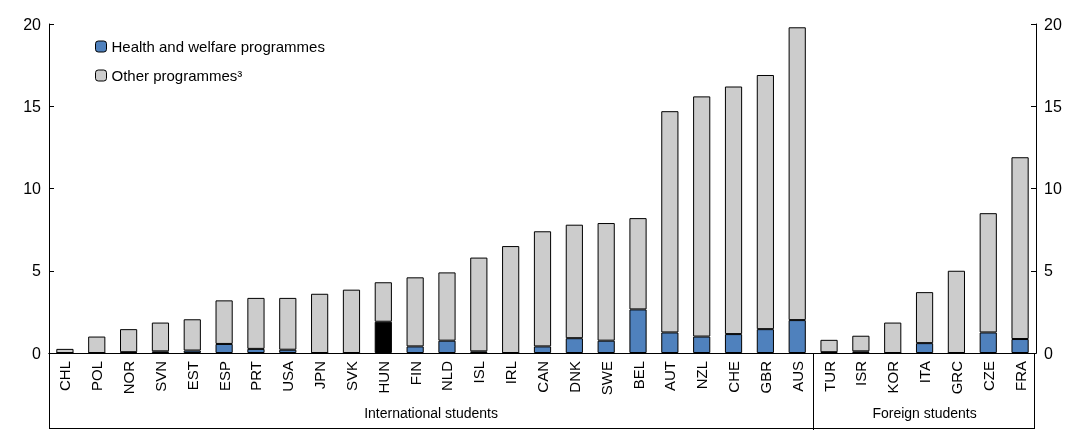 The height and width of the screenshot is (430, 1082). Describe the element at coordinates (511, 373) in the screenshot. I see `x-tick-label: IRL` at that location.